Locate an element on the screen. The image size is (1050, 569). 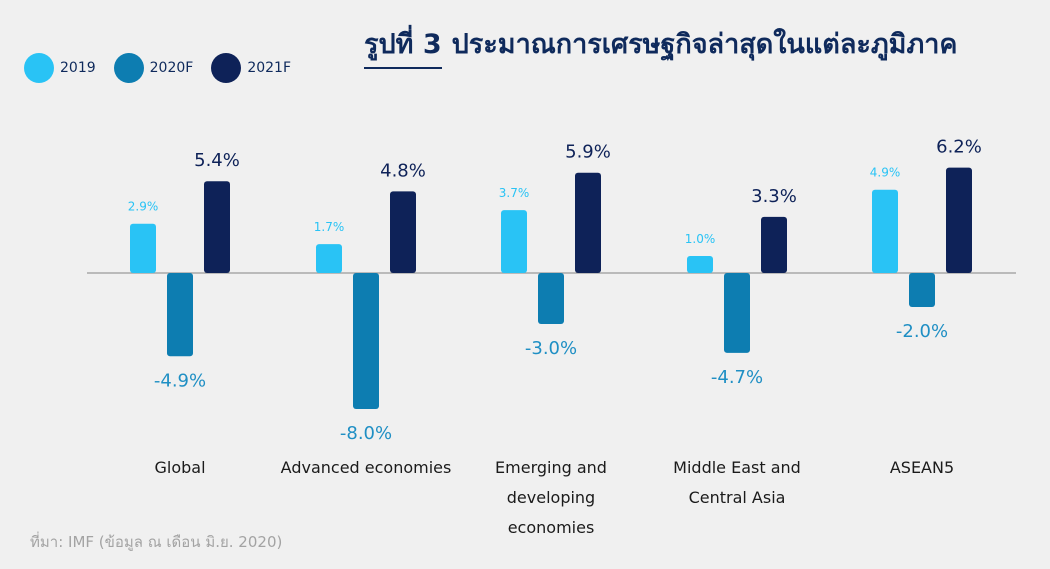
data-label-2020f-2: -3.0% is located at coordinates (551, 348).